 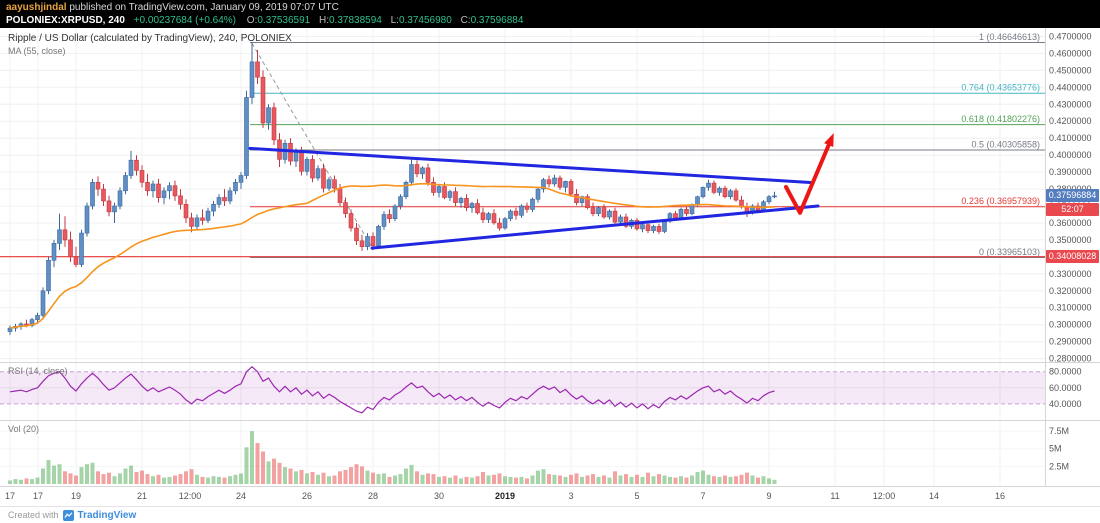 What do you see at coordinates (829, 140) in the screenshot?
I see `arrow-head` at bounding box center [829, 140].